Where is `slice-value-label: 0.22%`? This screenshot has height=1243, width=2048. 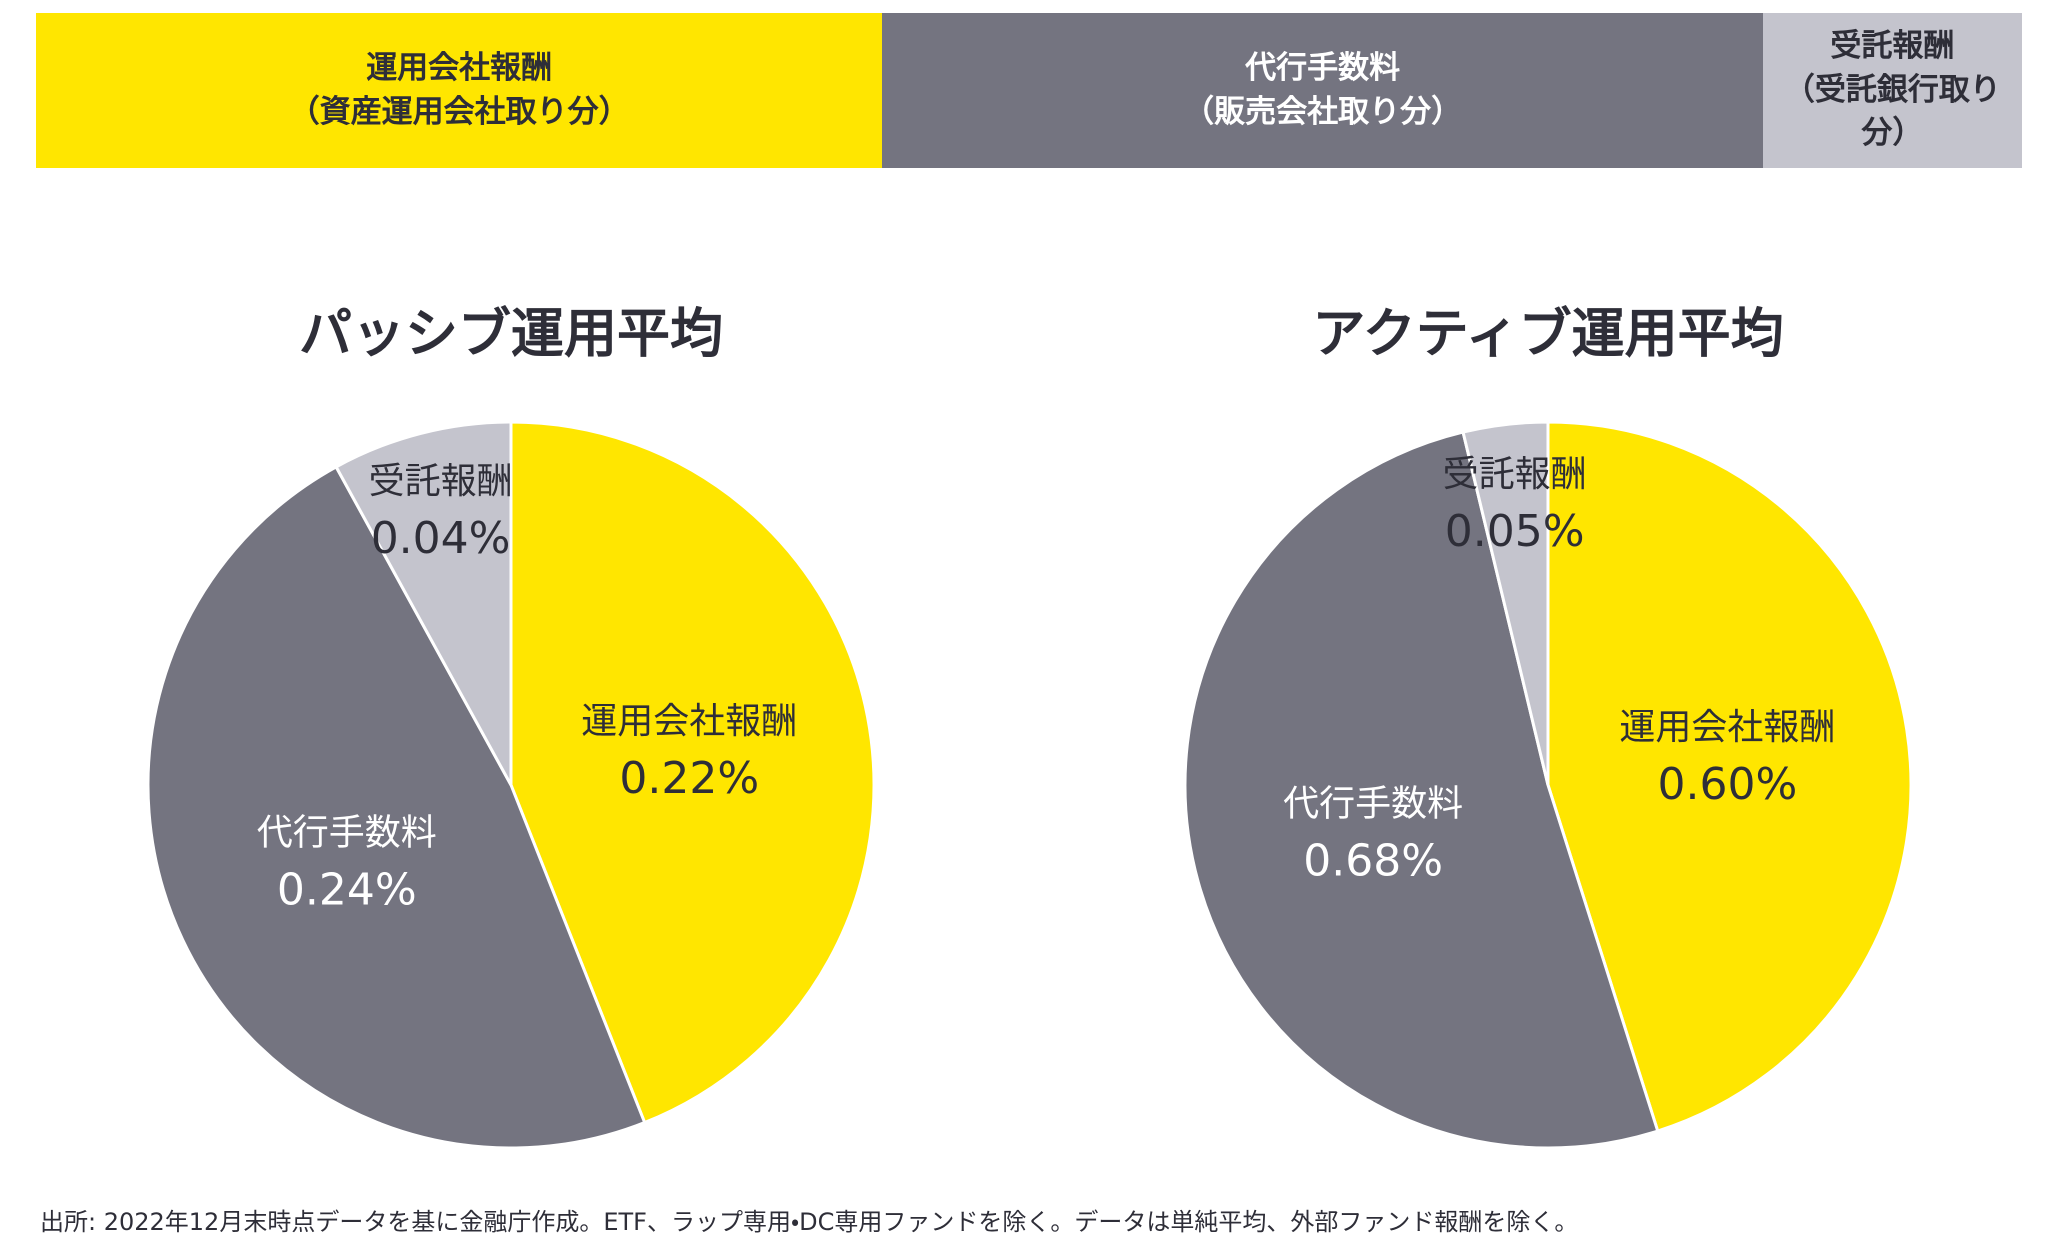 slice-value-label: 0.22% is located at coordinates (689, 778).